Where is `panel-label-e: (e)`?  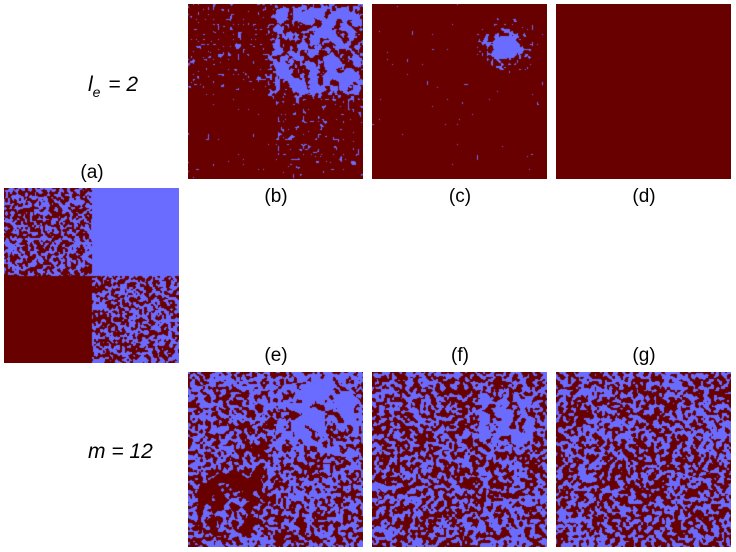
panel-label-e: (e) is located at coordinates (276, 355).